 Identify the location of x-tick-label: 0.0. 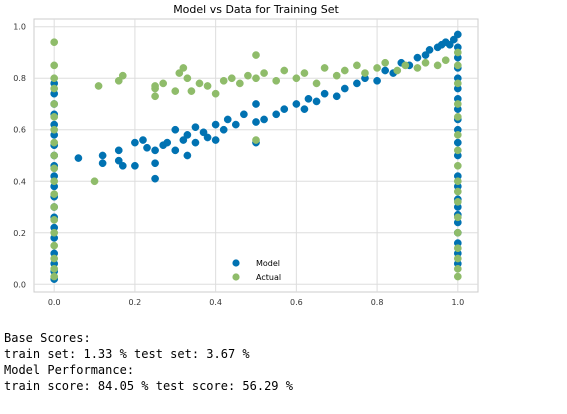
(54, 302).